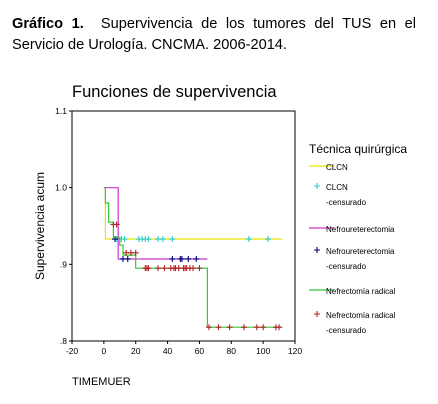  What do you see at coordinates (63, 341) in the screenshot?
I see `y-tick-label: .8` at bounding box center [63, 341].